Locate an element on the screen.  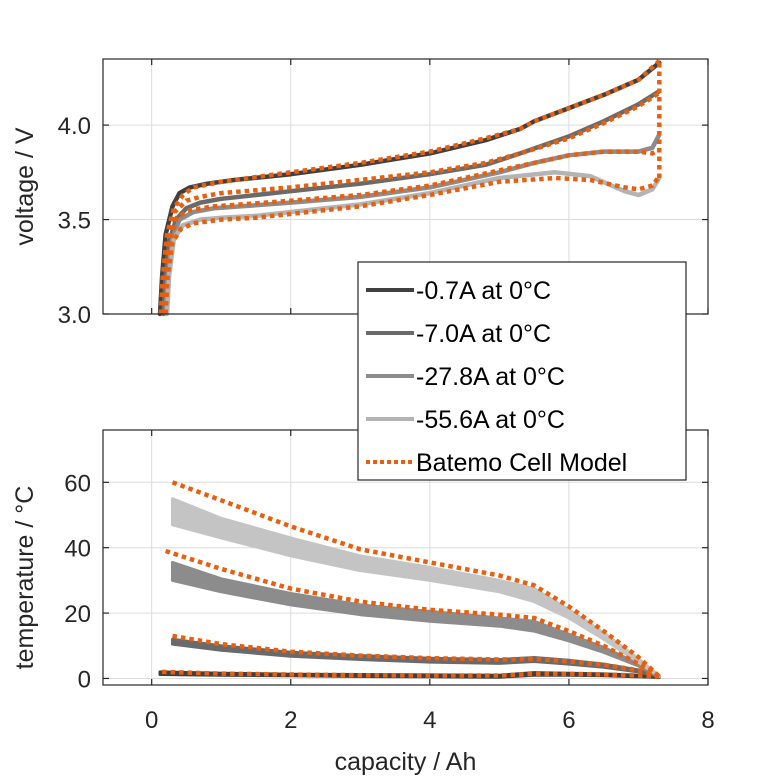
y-tick-label: 60 is located at coordinates (77, 483).